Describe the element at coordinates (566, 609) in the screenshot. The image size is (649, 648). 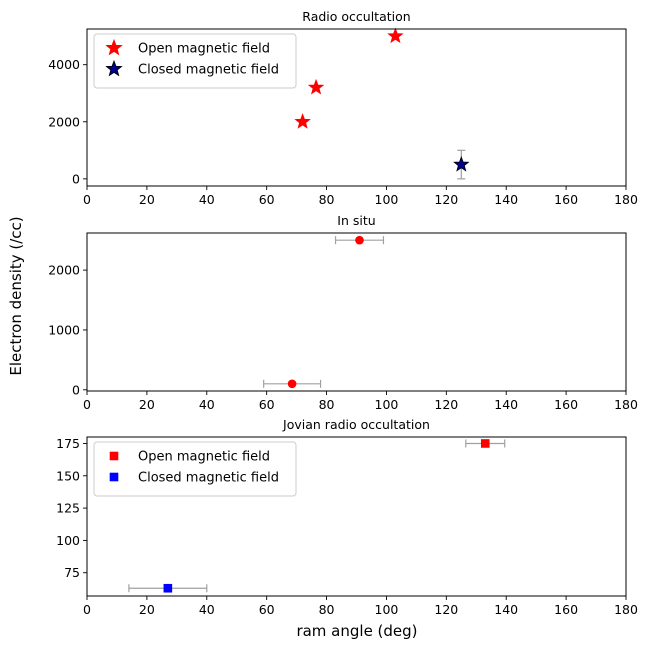
I see `jovian-radio-occultation-xtick-label: 160` at that location.